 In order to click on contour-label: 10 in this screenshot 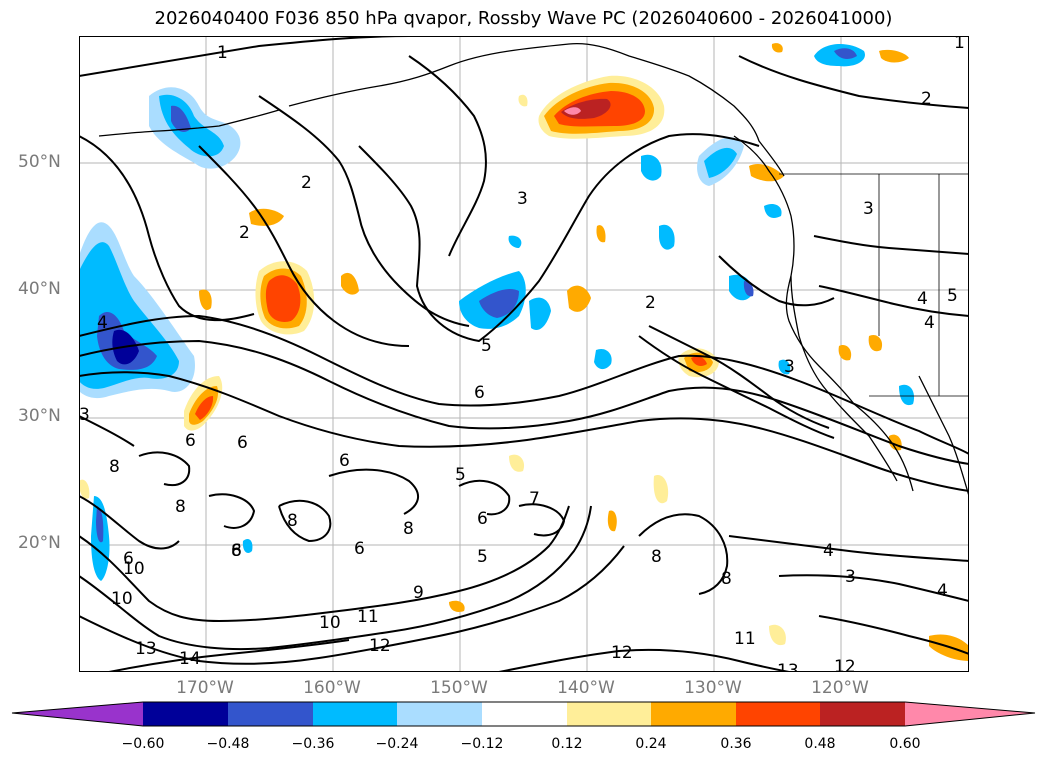, I will do `click(134, 569)`.